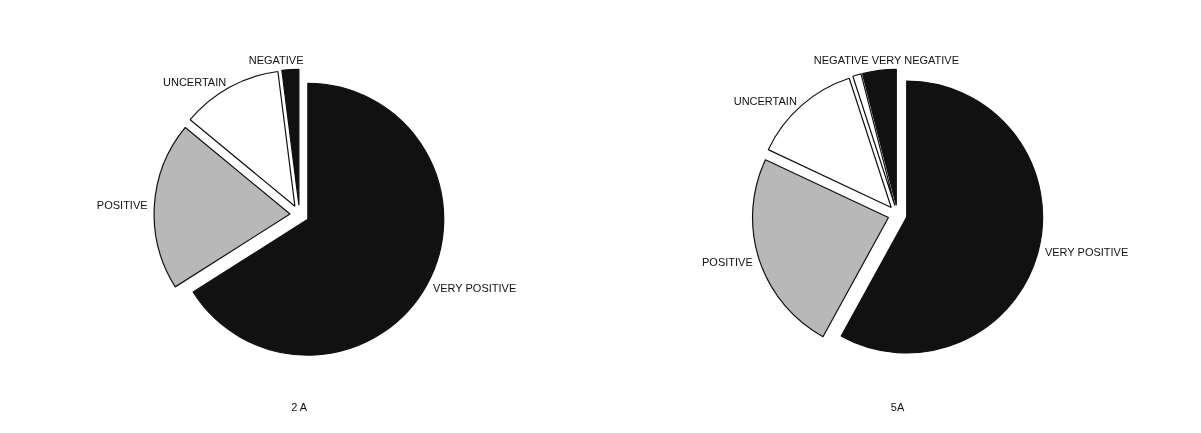 This screenshot has height=433, width=1201. Describe the element at coordinates (897, 407) in the screenshot. I see `text: 5A` at that location.